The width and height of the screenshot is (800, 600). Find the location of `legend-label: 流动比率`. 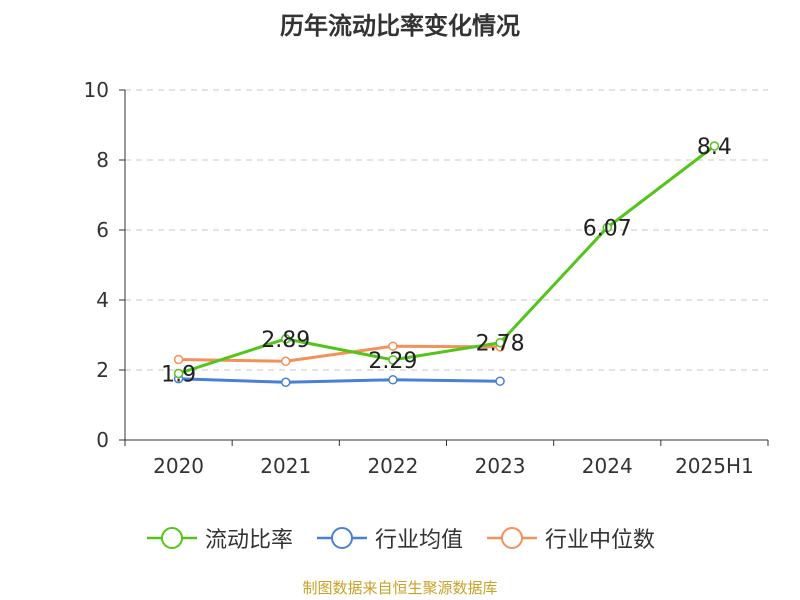

legend-label: 流动比率 is located at coordinates (248, 540).